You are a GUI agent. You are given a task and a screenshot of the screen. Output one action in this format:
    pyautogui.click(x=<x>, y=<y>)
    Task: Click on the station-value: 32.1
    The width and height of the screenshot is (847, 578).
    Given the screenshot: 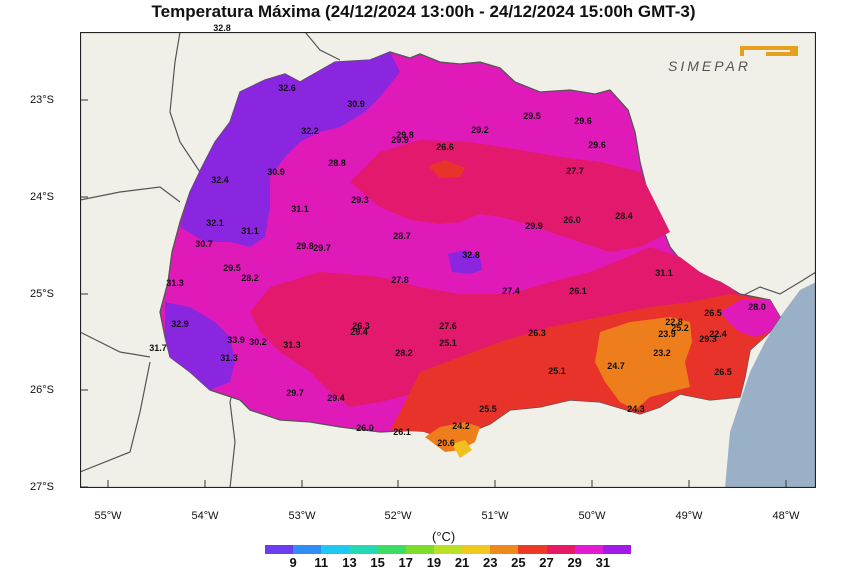 What is the action you would take?
    pyautogui.click(x=215, y=223)
    